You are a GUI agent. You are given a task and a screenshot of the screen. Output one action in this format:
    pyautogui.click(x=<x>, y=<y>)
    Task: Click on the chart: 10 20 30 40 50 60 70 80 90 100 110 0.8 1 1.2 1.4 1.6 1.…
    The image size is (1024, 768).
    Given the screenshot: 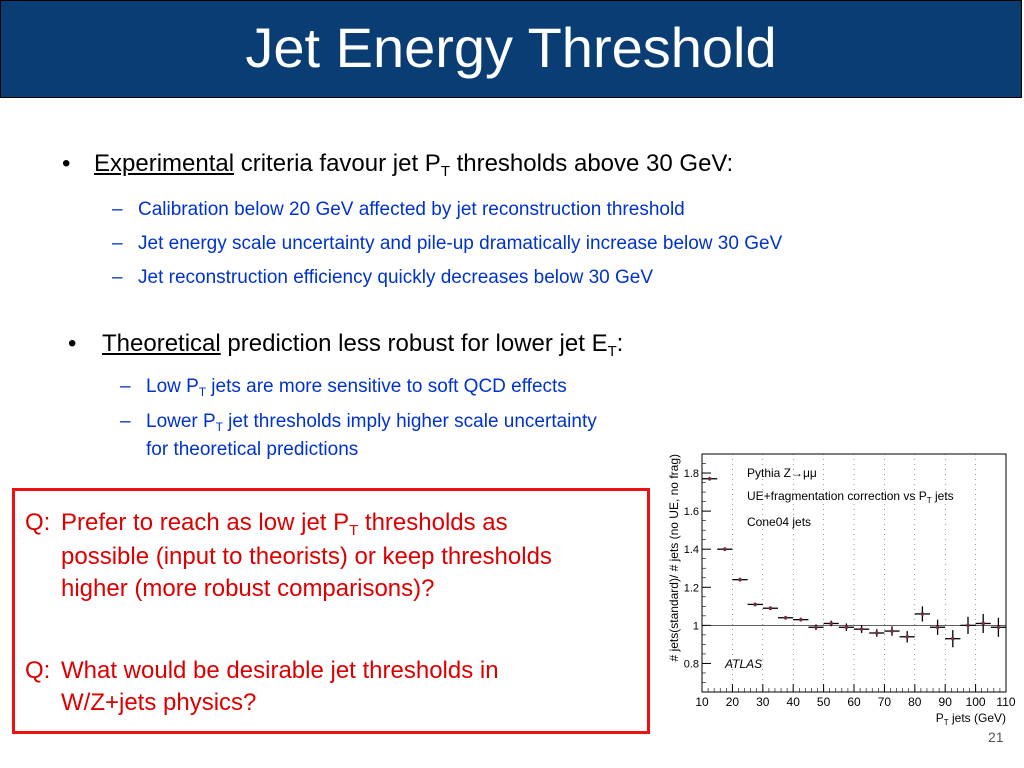 What is the action you would take?
    pyautogui.click(x=841, y=590)
    